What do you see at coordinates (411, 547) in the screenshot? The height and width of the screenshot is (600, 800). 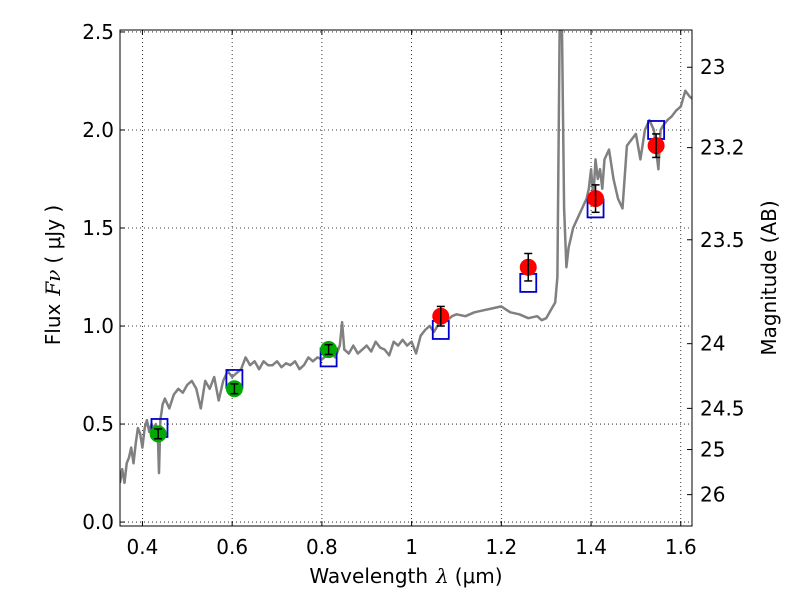 I see `x-tick-label: 1` at bounding box center [411, 547].